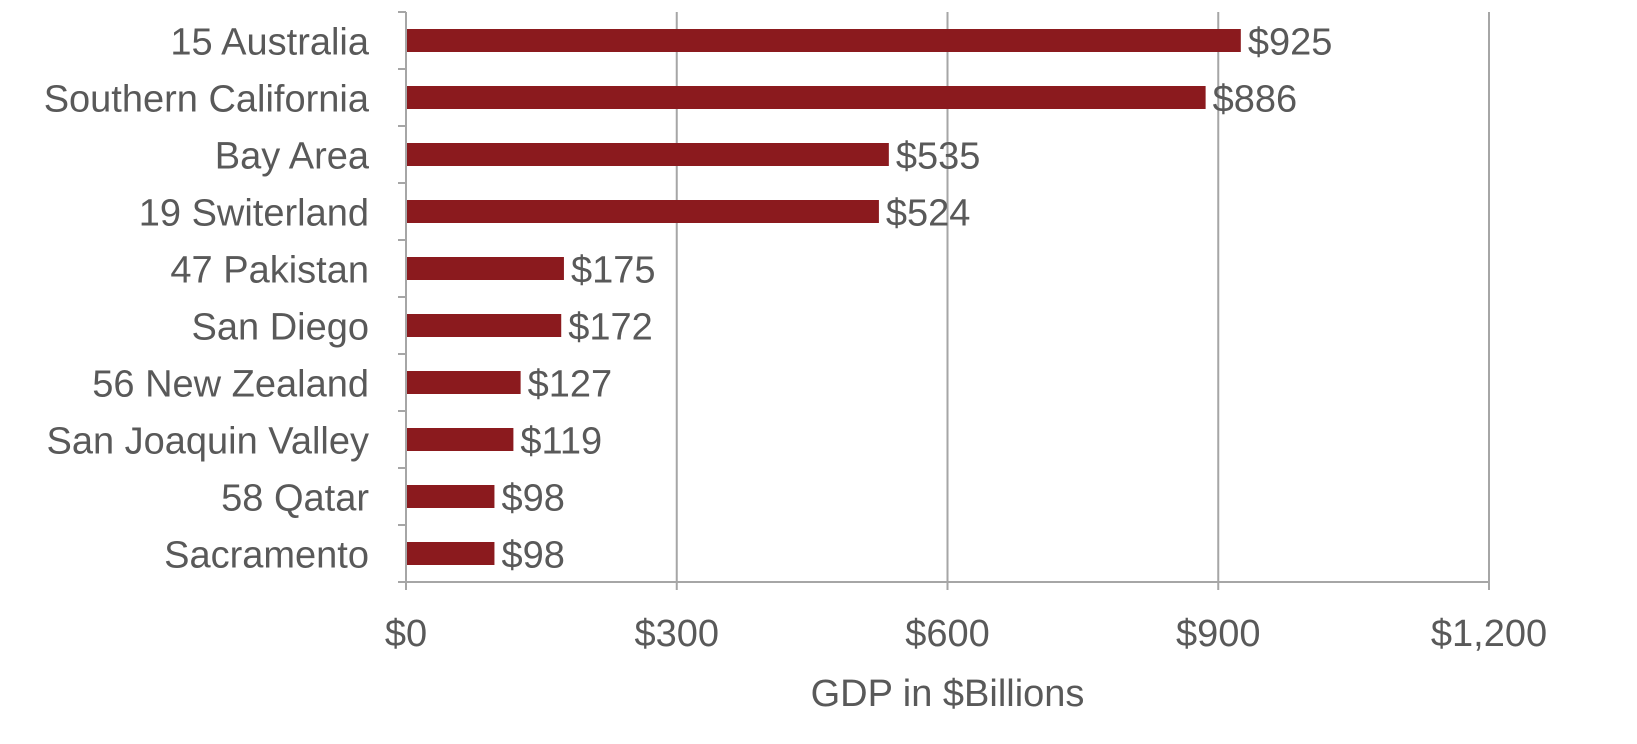  I want to click on value-label: $127, so click(570, 385).